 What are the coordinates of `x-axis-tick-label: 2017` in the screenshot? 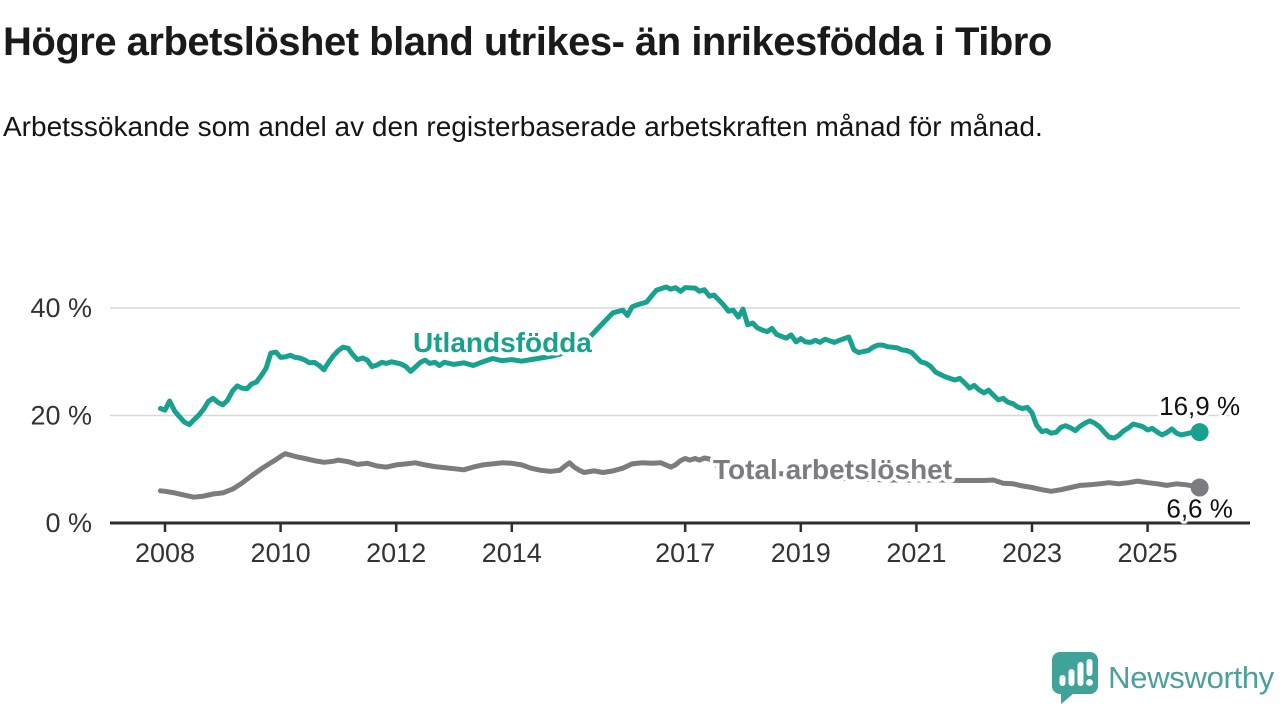 It's located at (685, 553).